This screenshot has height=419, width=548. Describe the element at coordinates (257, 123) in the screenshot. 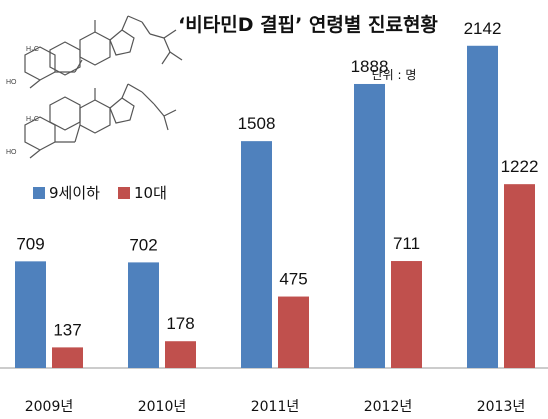

I see `data-label-1-3: 1508` at that location.